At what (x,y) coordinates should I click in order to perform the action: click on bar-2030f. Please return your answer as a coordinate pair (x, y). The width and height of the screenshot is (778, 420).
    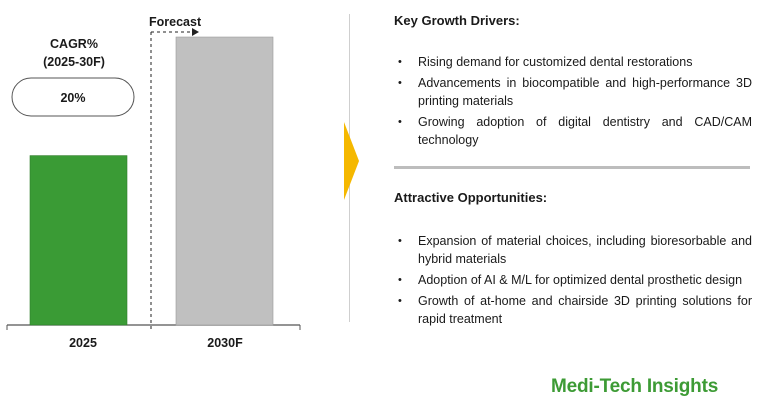
    Looking at the image, I should click on (224, 181).